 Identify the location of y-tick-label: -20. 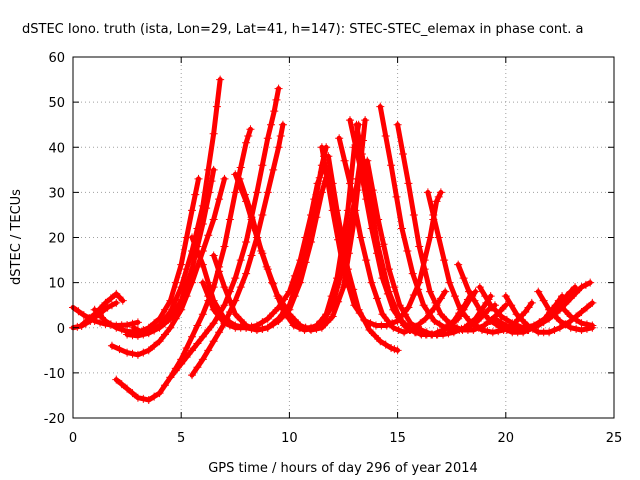
(54, 419).